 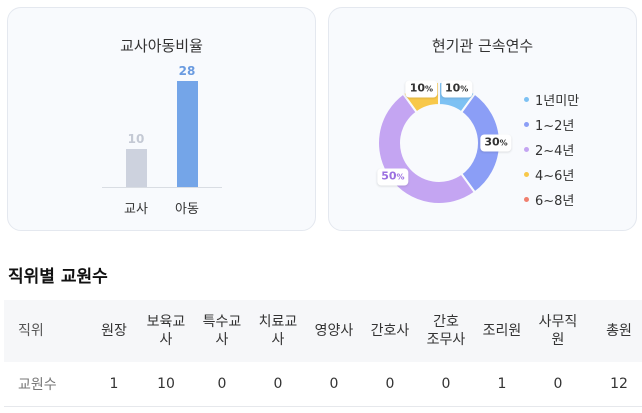 I want to click on legend-item: 1~2년, so click(x=551, y=124).